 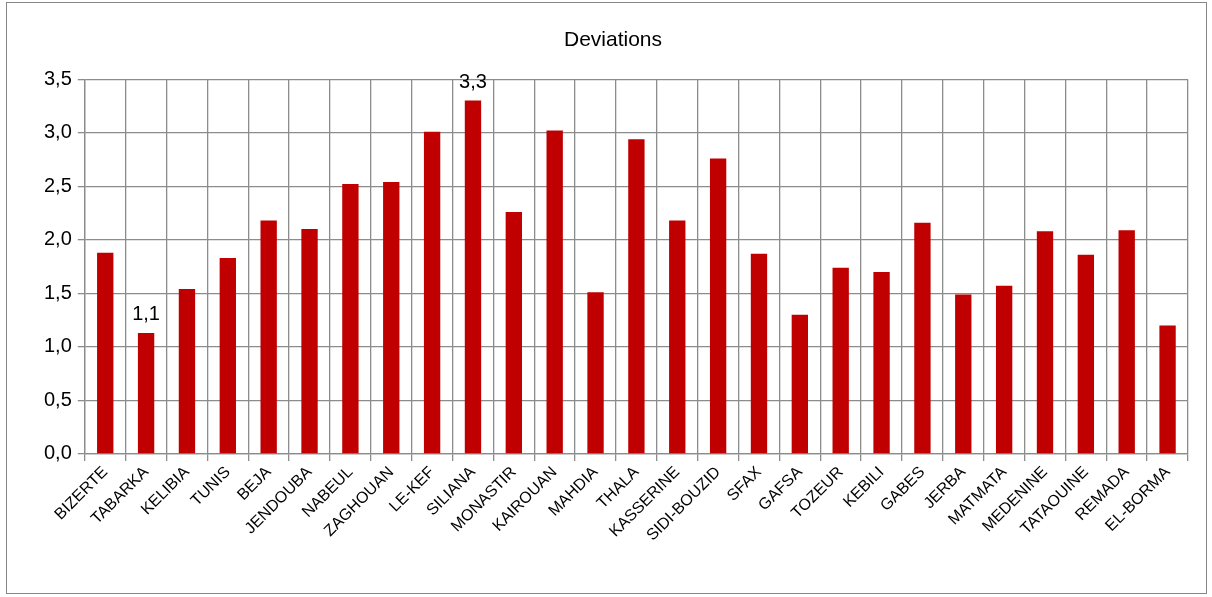 I want to click on chart-title: Deviations, so click(x=613, y=39).